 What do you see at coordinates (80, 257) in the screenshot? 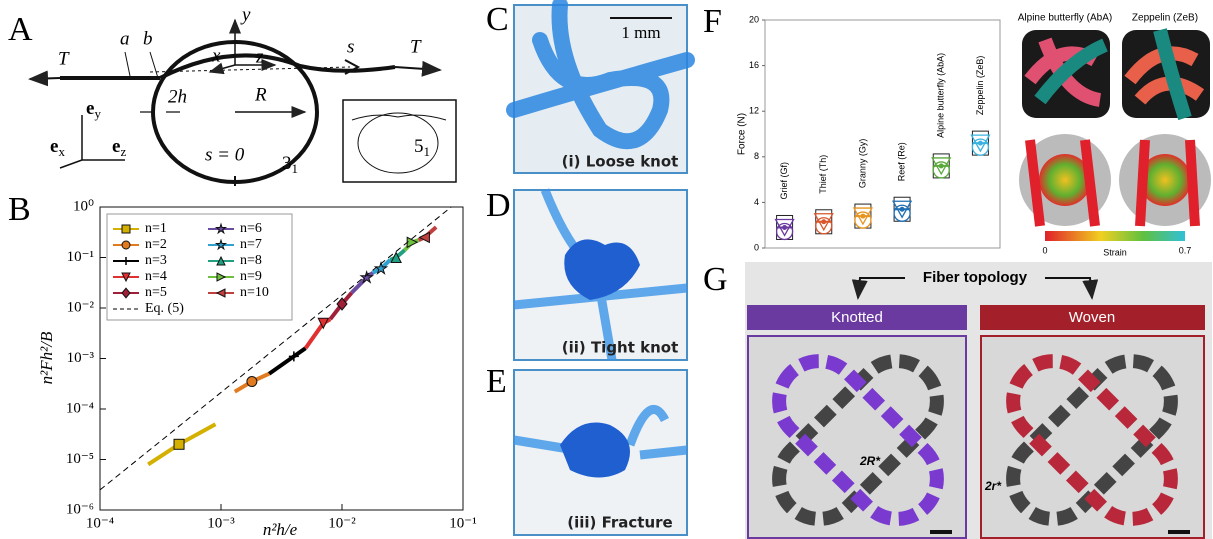
I see `y-tick-label: 10⁻¹` at bounding box center [80, 257].